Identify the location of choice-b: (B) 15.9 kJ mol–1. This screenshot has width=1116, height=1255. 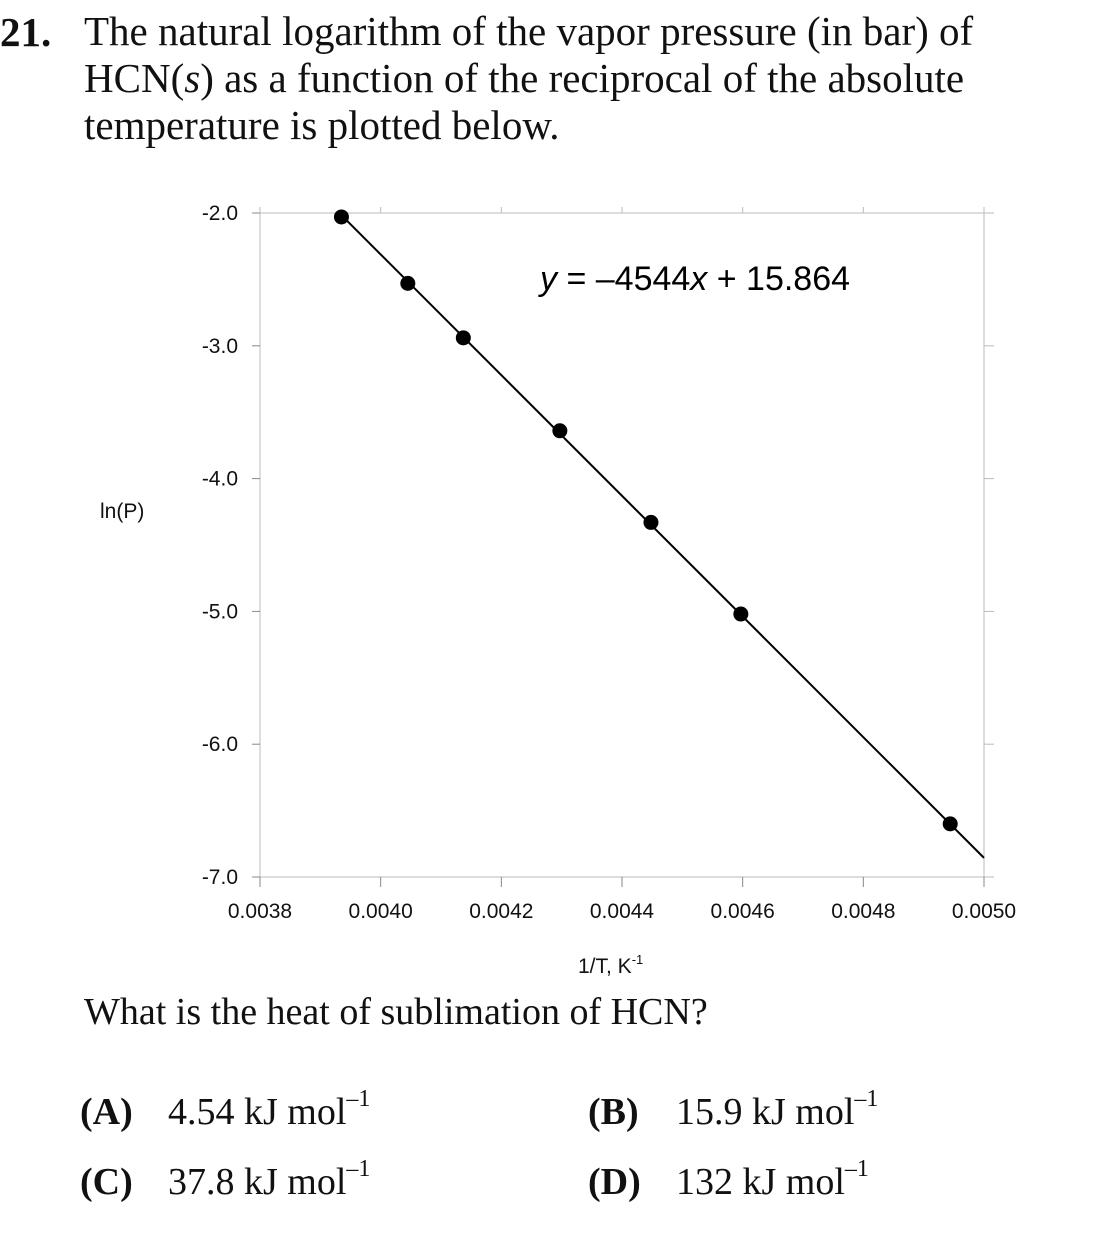
(733, 1109).